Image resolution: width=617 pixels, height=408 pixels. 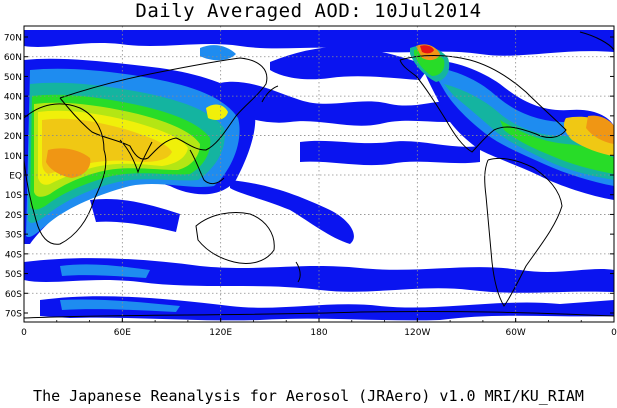 I want to click on lon-tick-label: 60W, so click(x=515, y=333).